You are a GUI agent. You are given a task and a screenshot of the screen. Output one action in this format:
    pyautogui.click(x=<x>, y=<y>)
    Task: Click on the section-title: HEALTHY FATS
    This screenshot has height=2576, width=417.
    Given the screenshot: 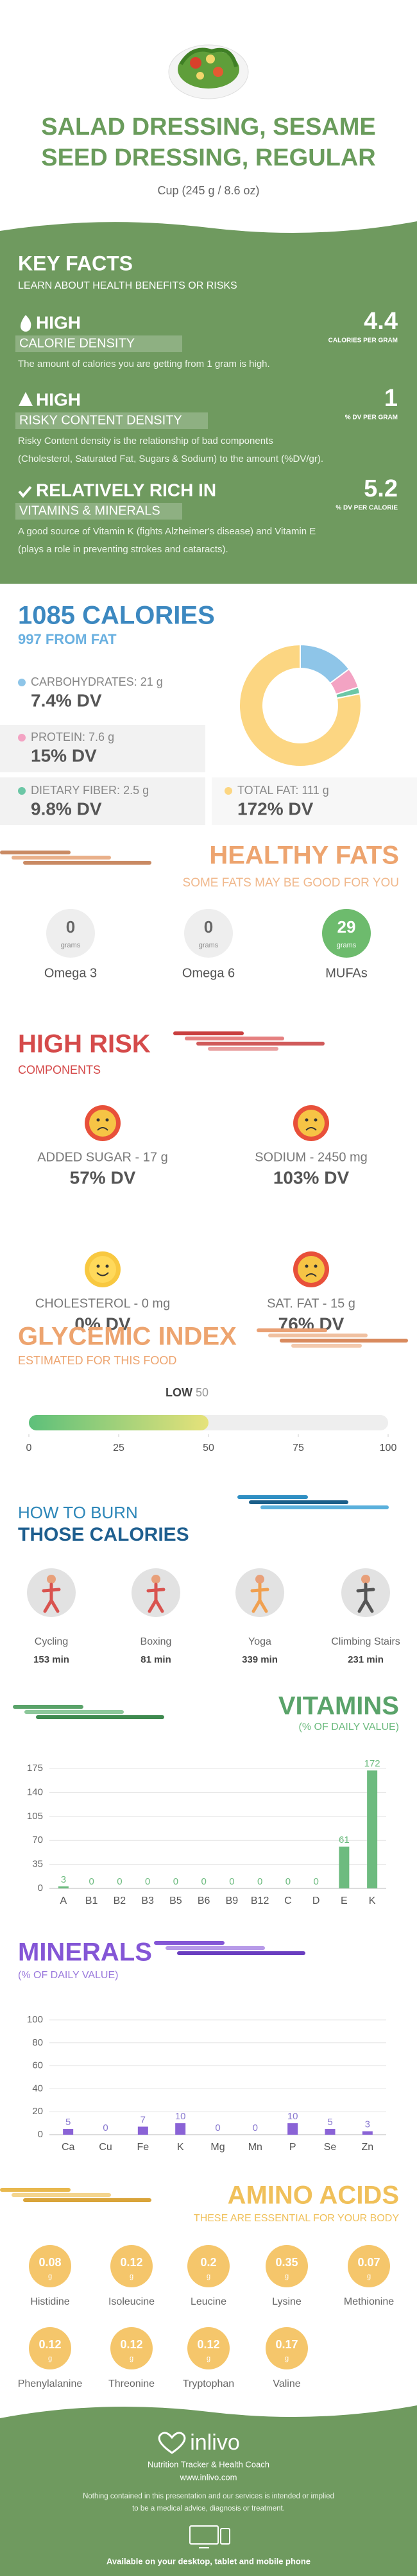 What is the action you would take?
    pyautogui.click(x=304, y=856)
    